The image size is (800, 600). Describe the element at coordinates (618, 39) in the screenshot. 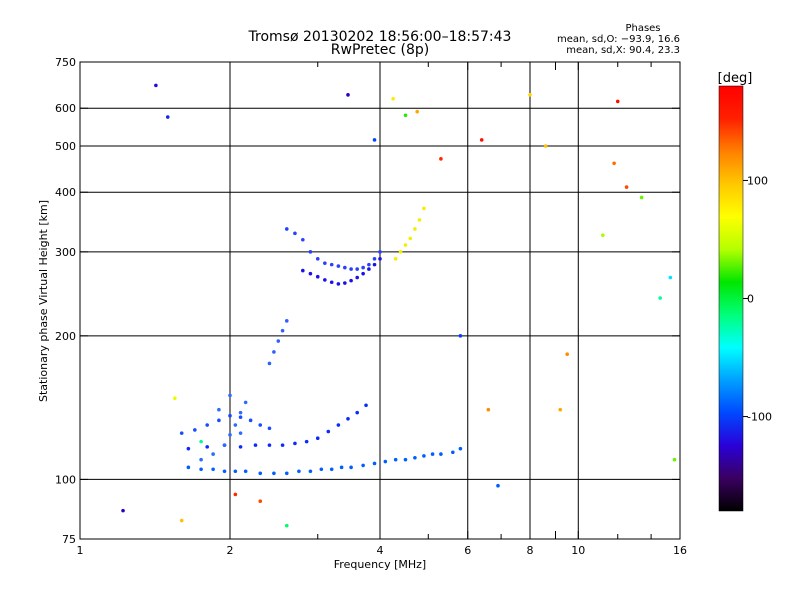

I see `stats-o-mode: mean, sd,O: −93.9, 16.6` at that location.